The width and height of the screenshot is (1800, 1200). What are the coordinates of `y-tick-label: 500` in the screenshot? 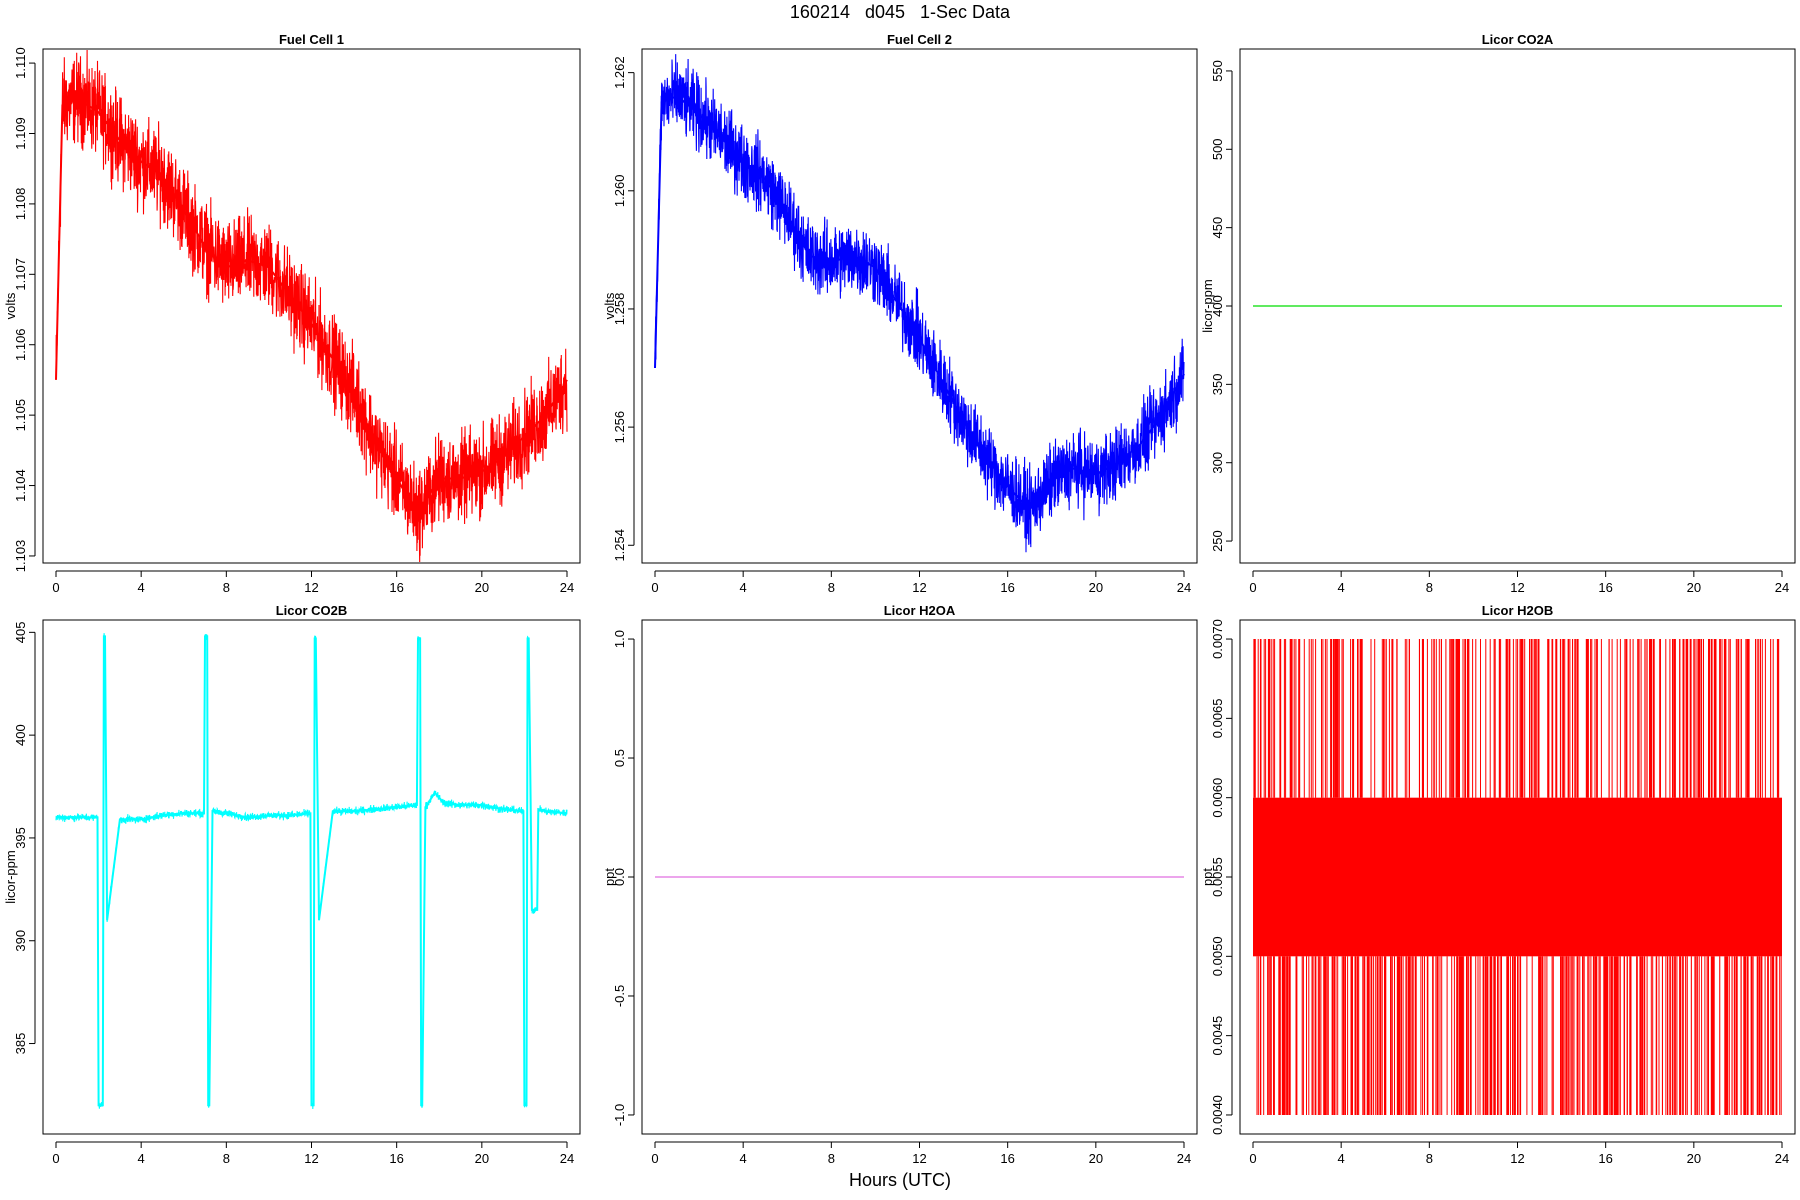 It's located at (1217, 149).